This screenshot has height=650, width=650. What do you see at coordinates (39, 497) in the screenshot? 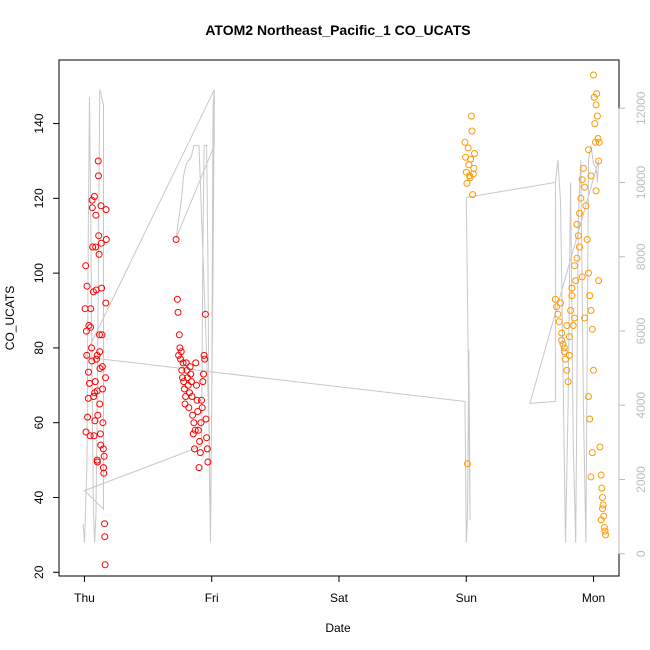
I see `y-tick-label: 40` at bounding box center [39, 497].